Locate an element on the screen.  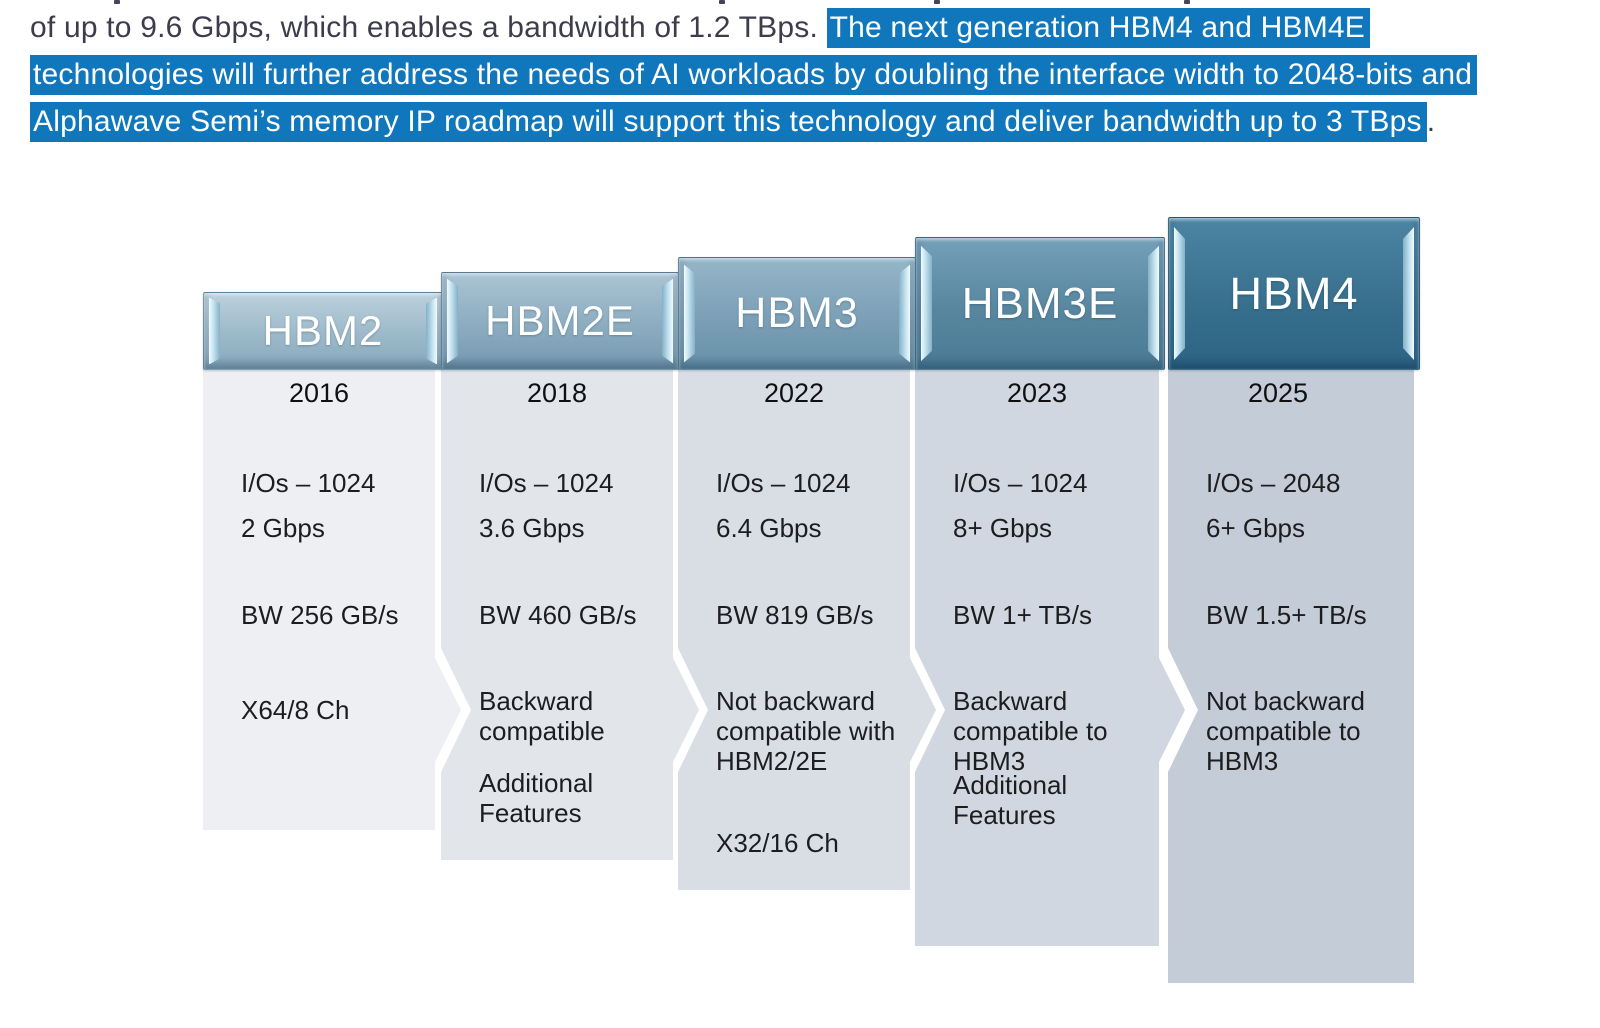
hbm2e-speed: 3.6 Gbps is located at coordinates (532, 528).